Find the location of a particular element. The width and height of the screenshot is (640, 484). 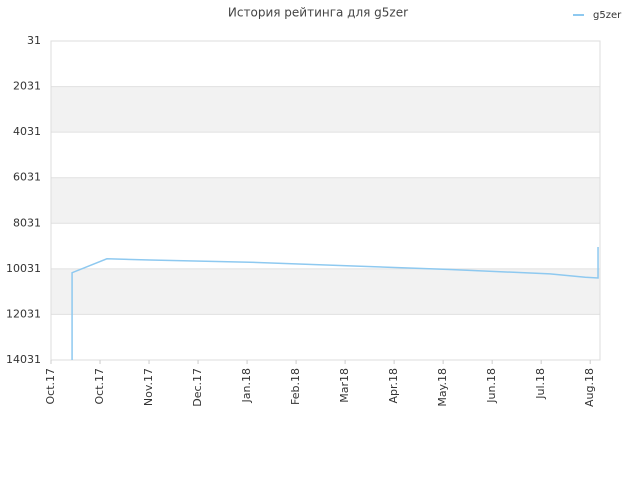

y-tick-label: 14031 is located at coordinates (23, 359).